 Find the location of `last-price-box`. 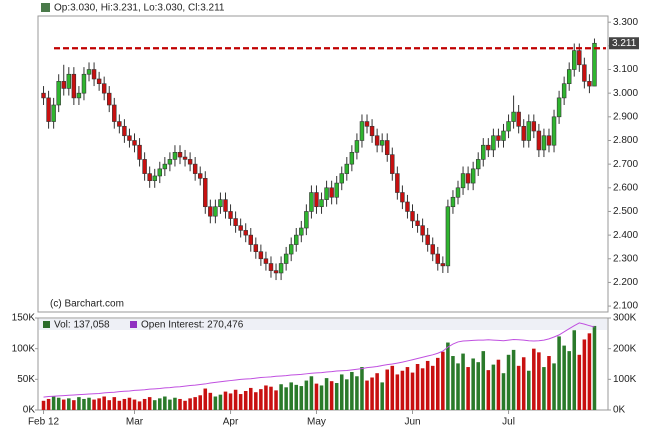

last-price-box is located at coordinates (624, 43).